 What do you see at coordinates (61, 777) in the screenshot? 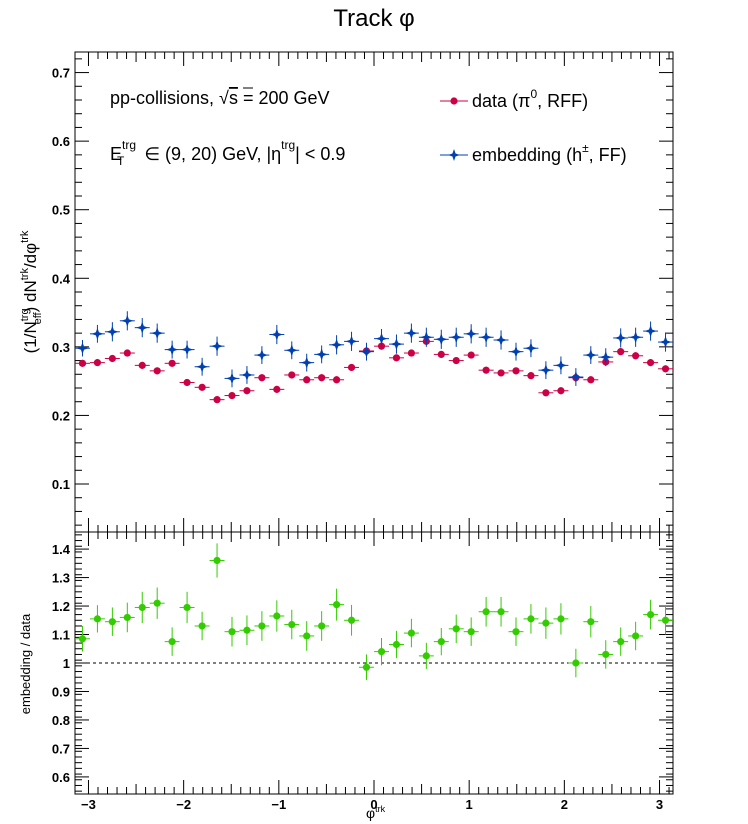
I see `ratio-y-tick-label: 0.6` at bounding box center [61, 777].